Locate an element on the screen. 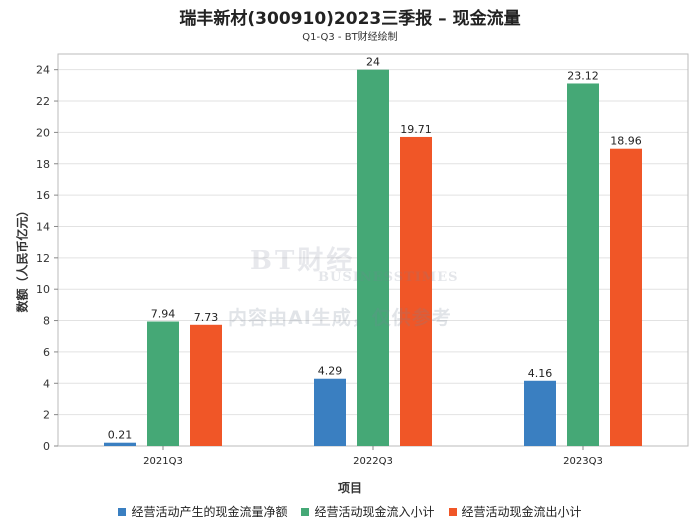 Image resolution: width=700 pixels, height=524 pixels. legend-item-outflow: 经营活动现金流出小计 is located at coordinates (515, 511).